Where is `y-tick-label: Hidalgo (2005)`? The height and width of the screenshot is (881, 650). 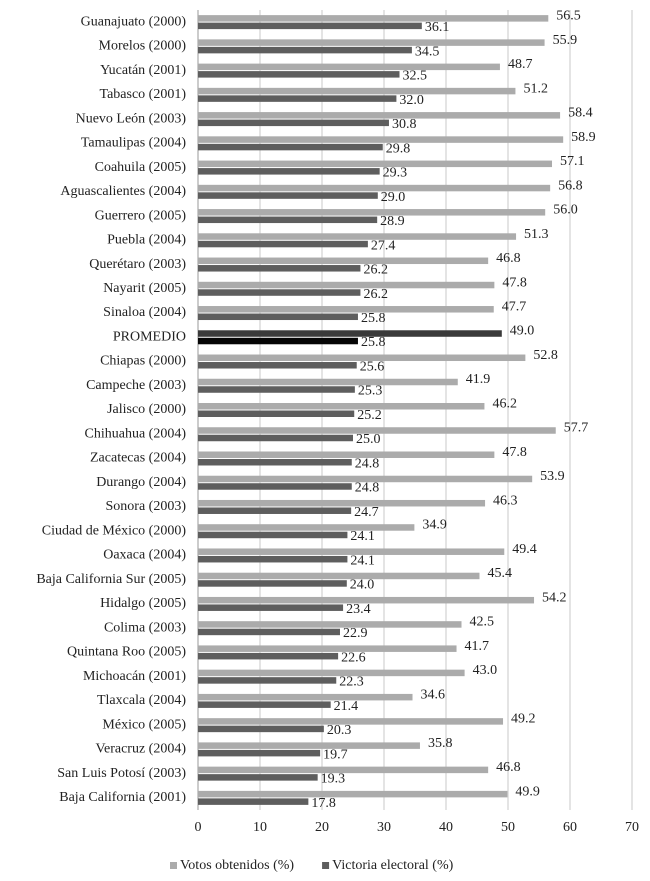 y-tick-label: Hidalgo (2005) is located at coordinates (143, 603).